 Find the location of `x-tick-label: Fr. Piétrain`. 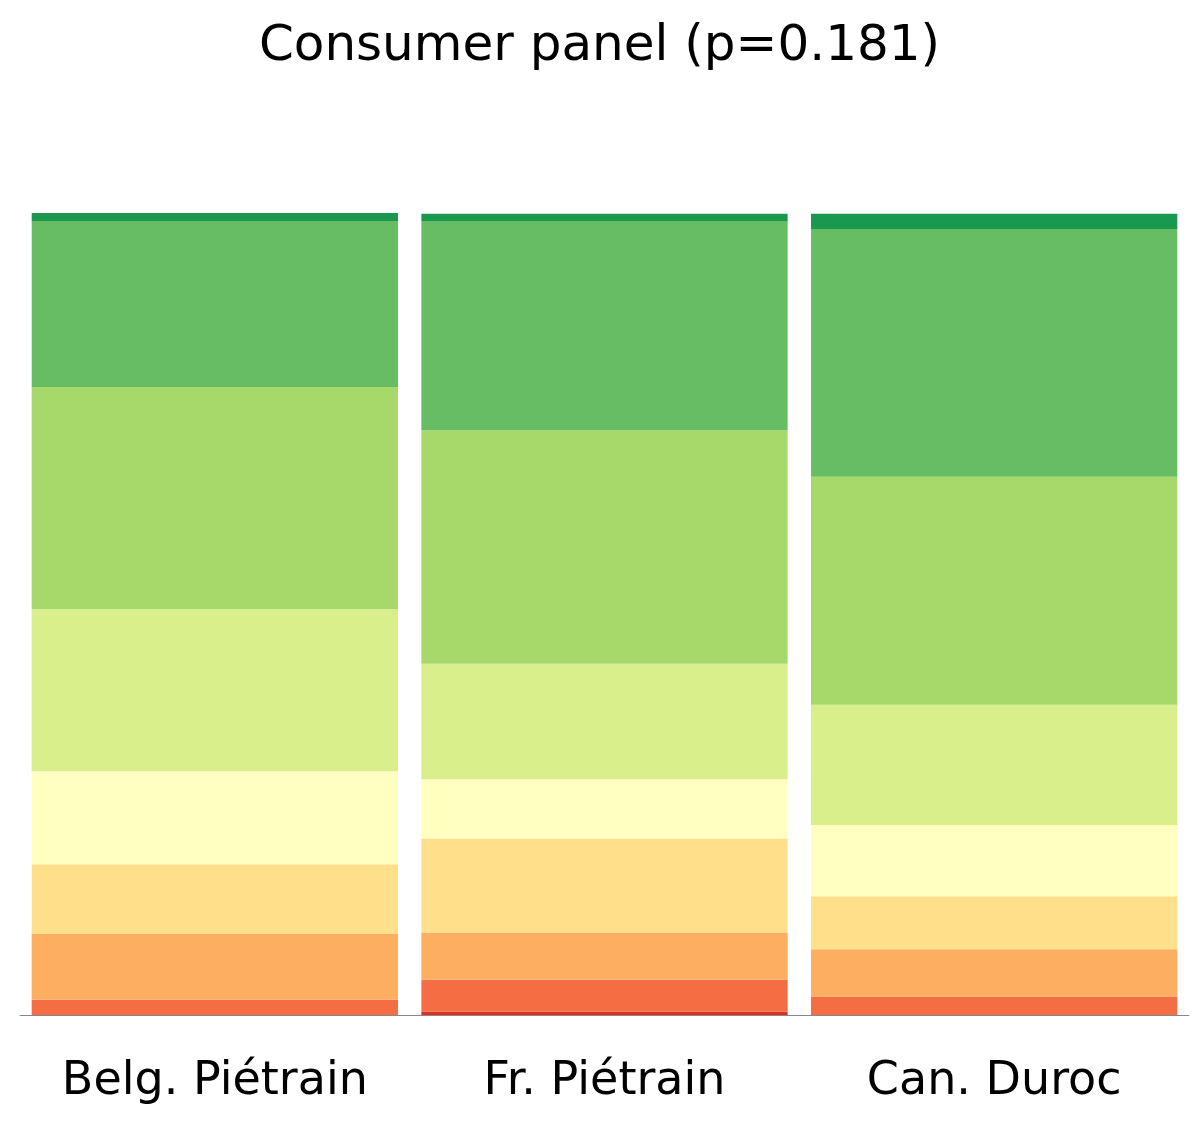

x-tick-label: Fr. Piétrain is located at coordinates (604, 1078).